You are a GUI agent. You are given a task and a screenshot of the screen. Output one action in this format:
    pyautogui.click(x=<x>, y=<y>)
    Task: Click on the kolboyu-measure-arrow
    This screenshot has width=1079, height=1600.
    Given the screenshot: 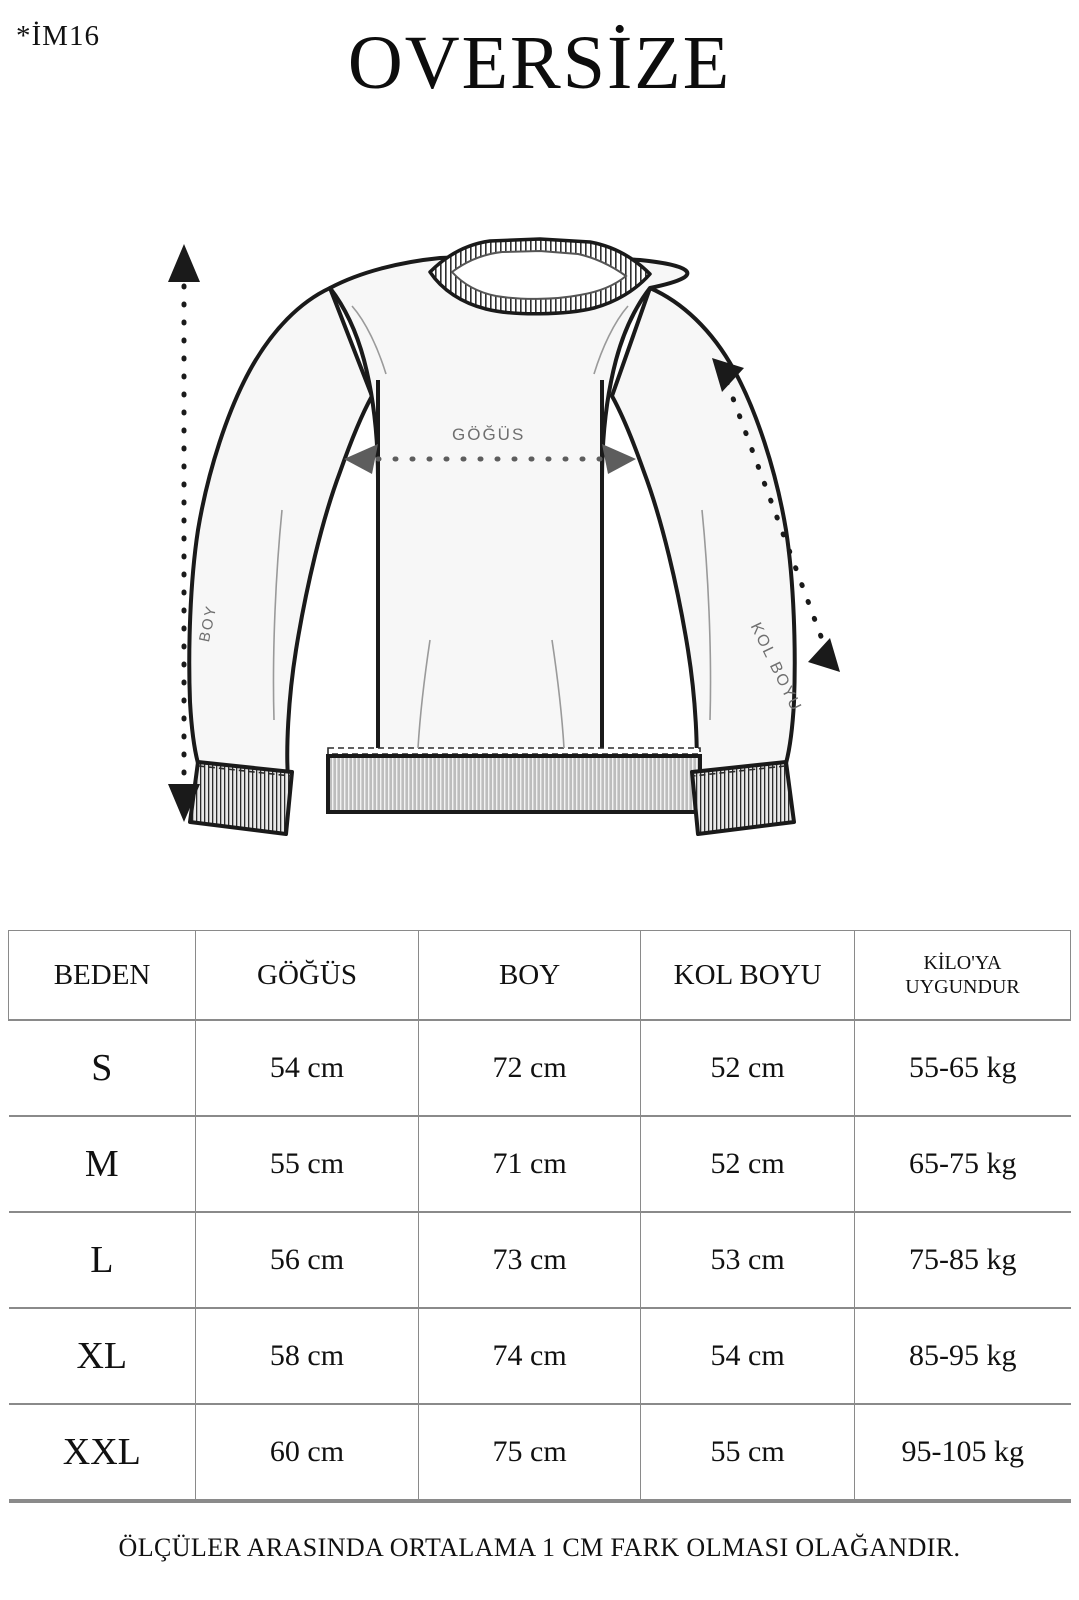 What is the action you would take?
    pyautogui.click(x=776, y=515)
    